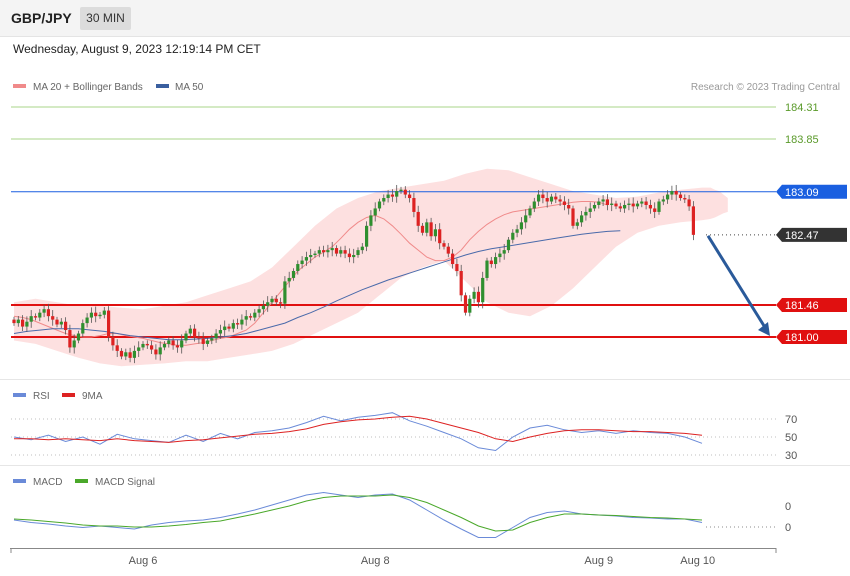  Describe the element at coordinates (765, 87) in the screenshot. I see `credit-text: Research © 2023 Trading Central` at that location.